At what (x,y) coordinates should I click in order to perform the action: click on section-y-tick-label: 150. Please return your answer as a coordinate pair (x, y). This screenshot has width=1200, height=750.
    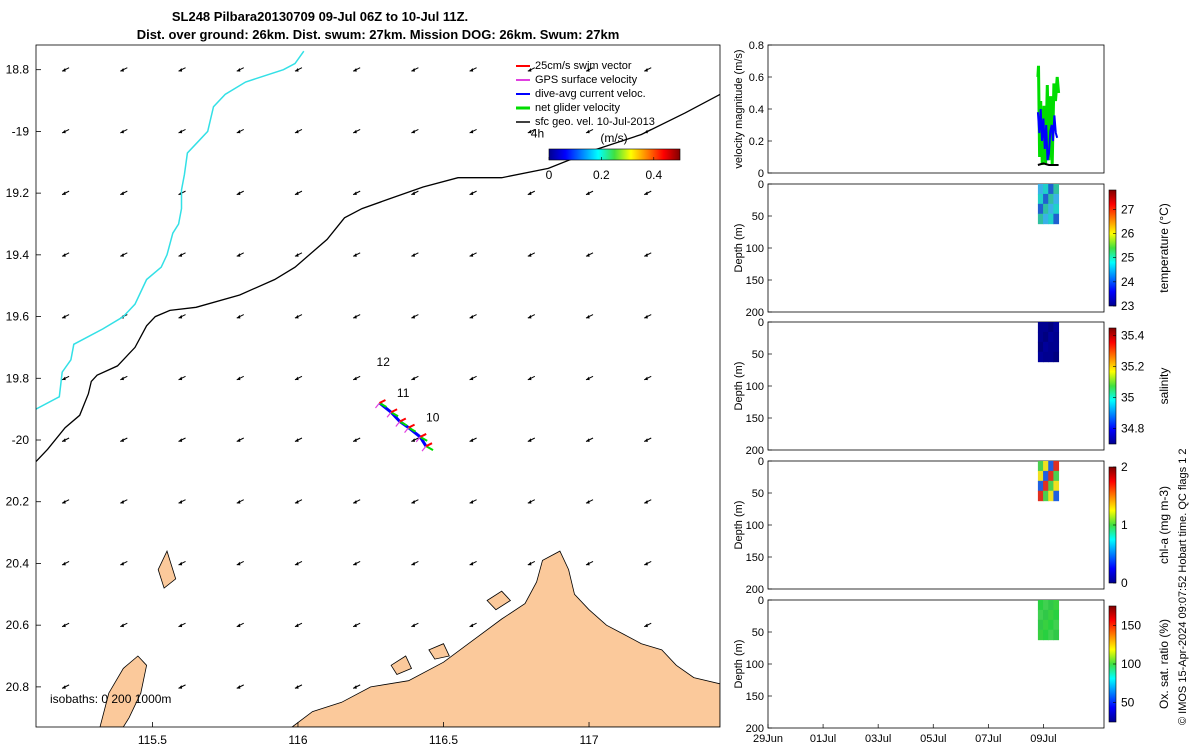
    Looking at the image, I should click on (755, 281).